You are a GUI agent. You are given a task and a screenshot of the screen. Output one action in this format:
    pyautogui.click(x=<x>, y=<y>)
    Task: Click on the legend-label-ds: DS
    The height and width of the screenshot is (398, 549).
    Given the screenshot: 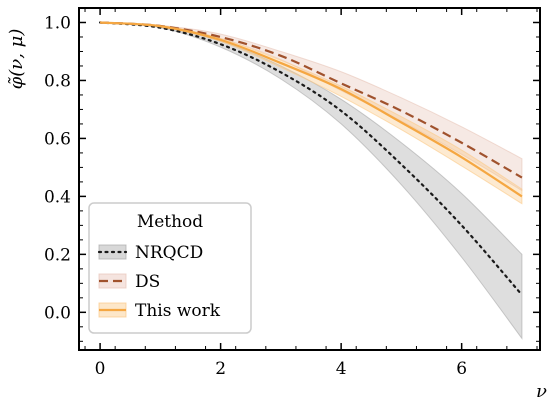 What is the action you would take?
    pyautogui.click(x=147, y=282)
    